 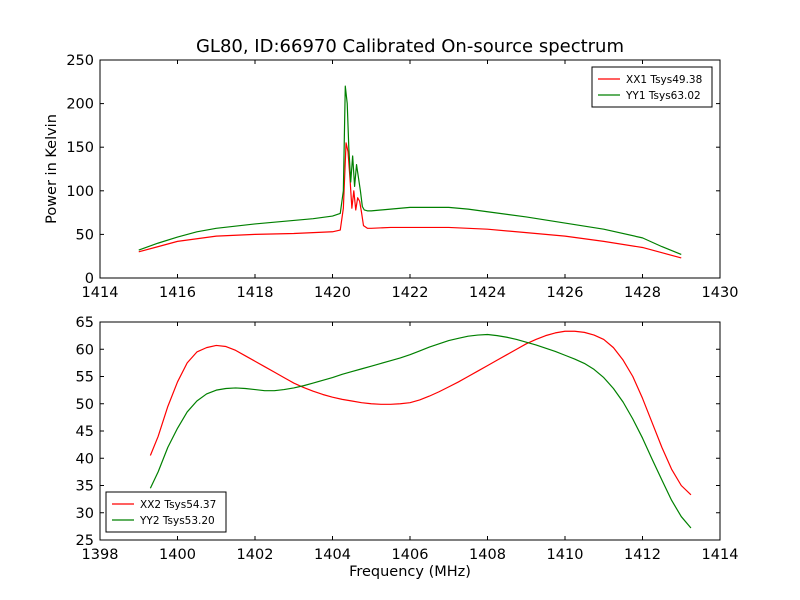 I want to click on bottom-x-tick-label: 1412, so click(x=642, y=555).